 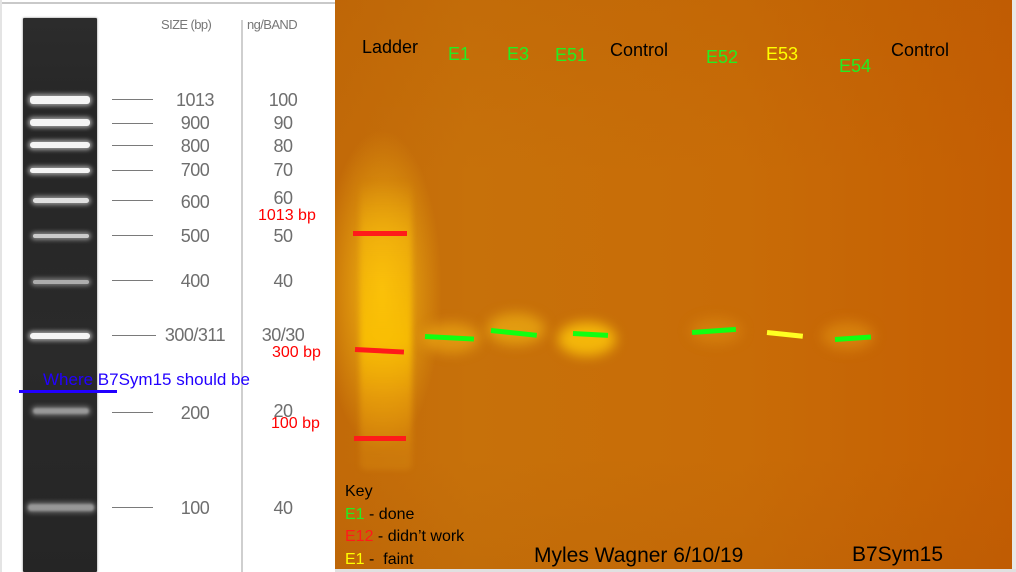 What do you see at coordinates (920, 50) in the screenshot?
I see `lane-label-control-2: Control` at bounding box center [920, 50].